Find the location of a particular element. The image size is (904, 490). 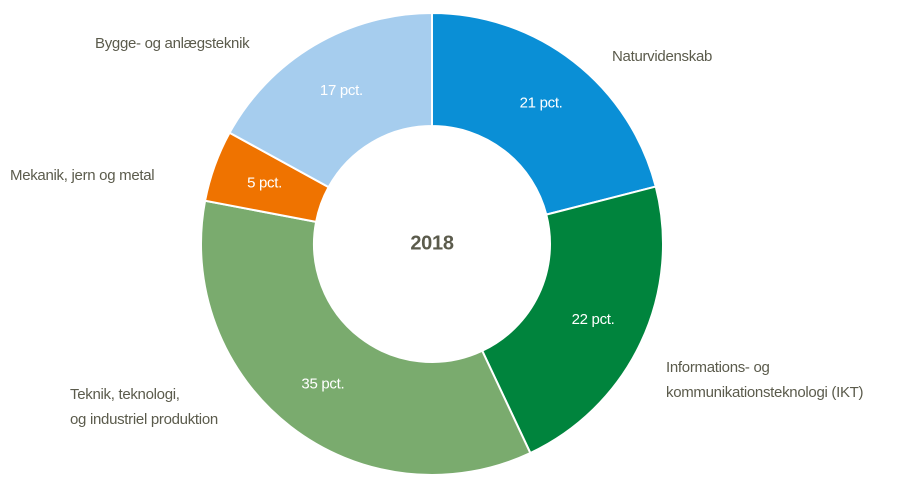

category-label: Mekanik, jern og metal is located at coordinates (82, 175).